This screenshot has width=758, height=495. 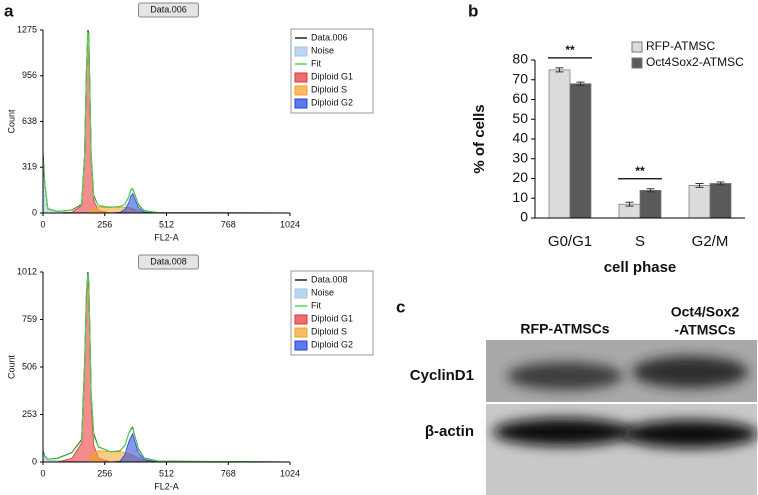 What do you see at coordinates (520, 78) in the screenshot?
I see `y-tick-label: 70` at bounding box center [520, 78].